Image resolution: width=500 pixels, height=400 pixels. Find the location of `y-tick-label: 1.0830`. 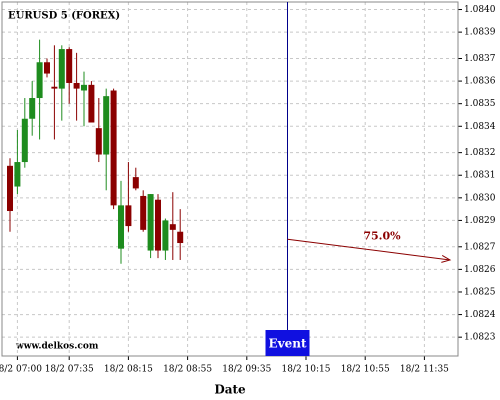

y-tick-label: 1.0830 is located at coordinates (480, 198).